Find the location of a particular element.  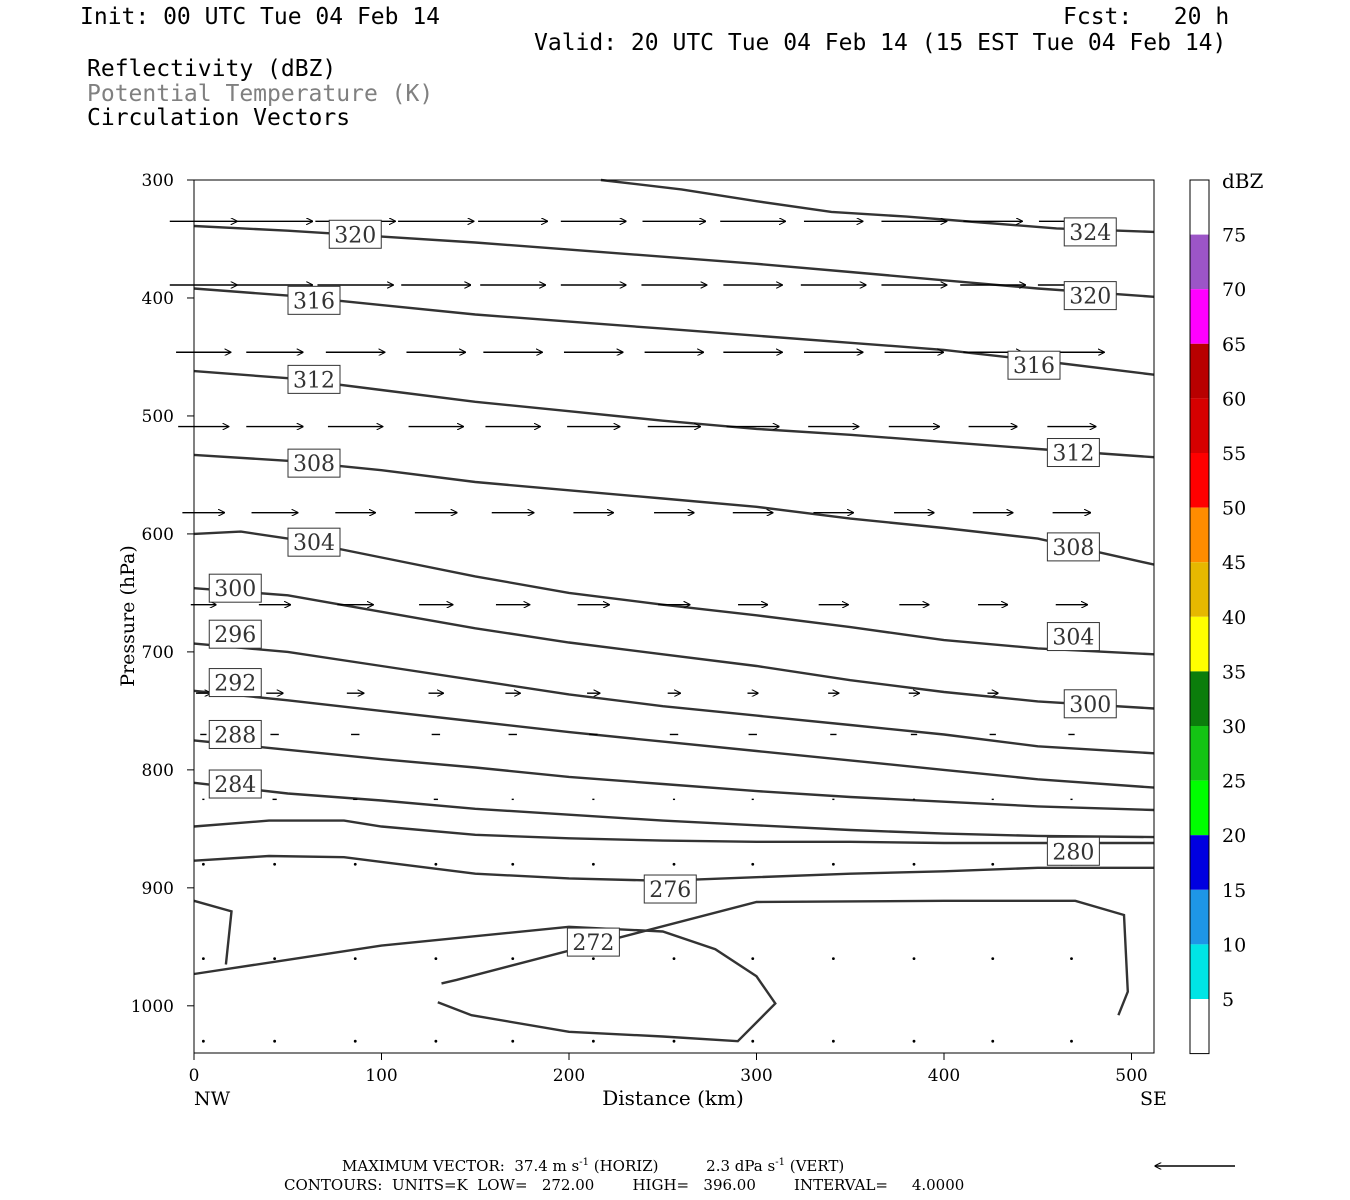

contour-label: 292 is located at coordinates (235, 683).